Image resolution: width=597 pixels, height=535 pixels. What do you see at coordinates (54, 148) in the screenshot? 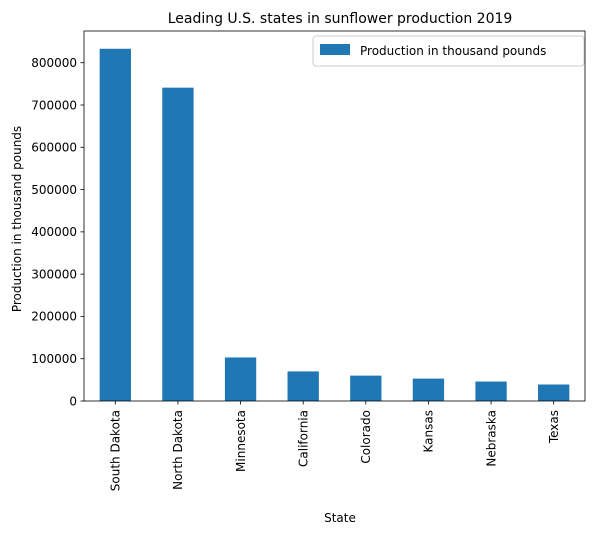
I see `y-tick-label: 600000` at bounding box center [54, 148].